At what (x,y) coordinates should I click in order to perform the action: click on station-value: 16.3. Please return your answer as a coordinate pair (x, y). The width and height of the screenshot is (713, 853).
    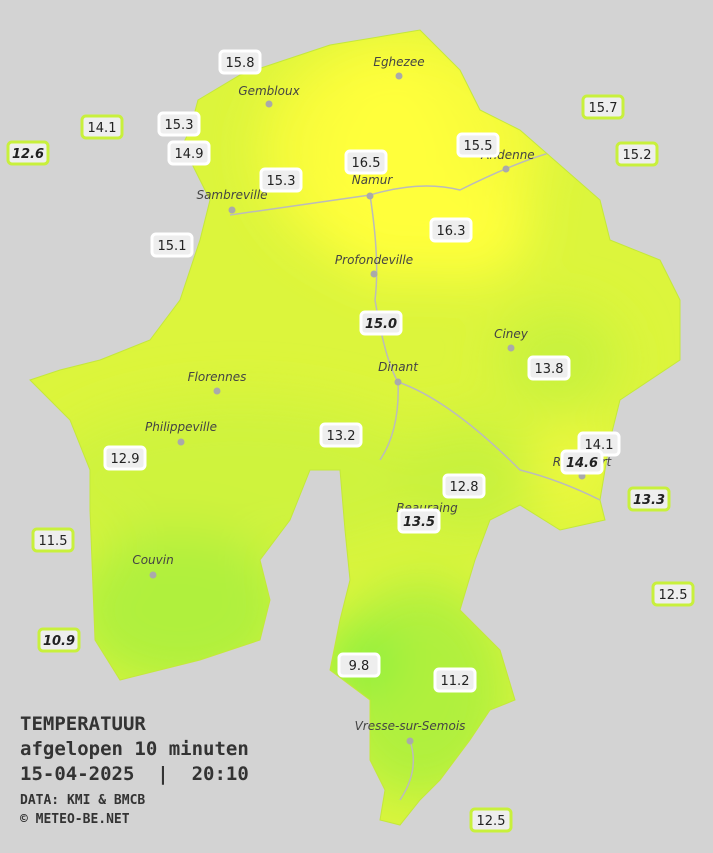
    Looking at the image, I should click on (451, 231).